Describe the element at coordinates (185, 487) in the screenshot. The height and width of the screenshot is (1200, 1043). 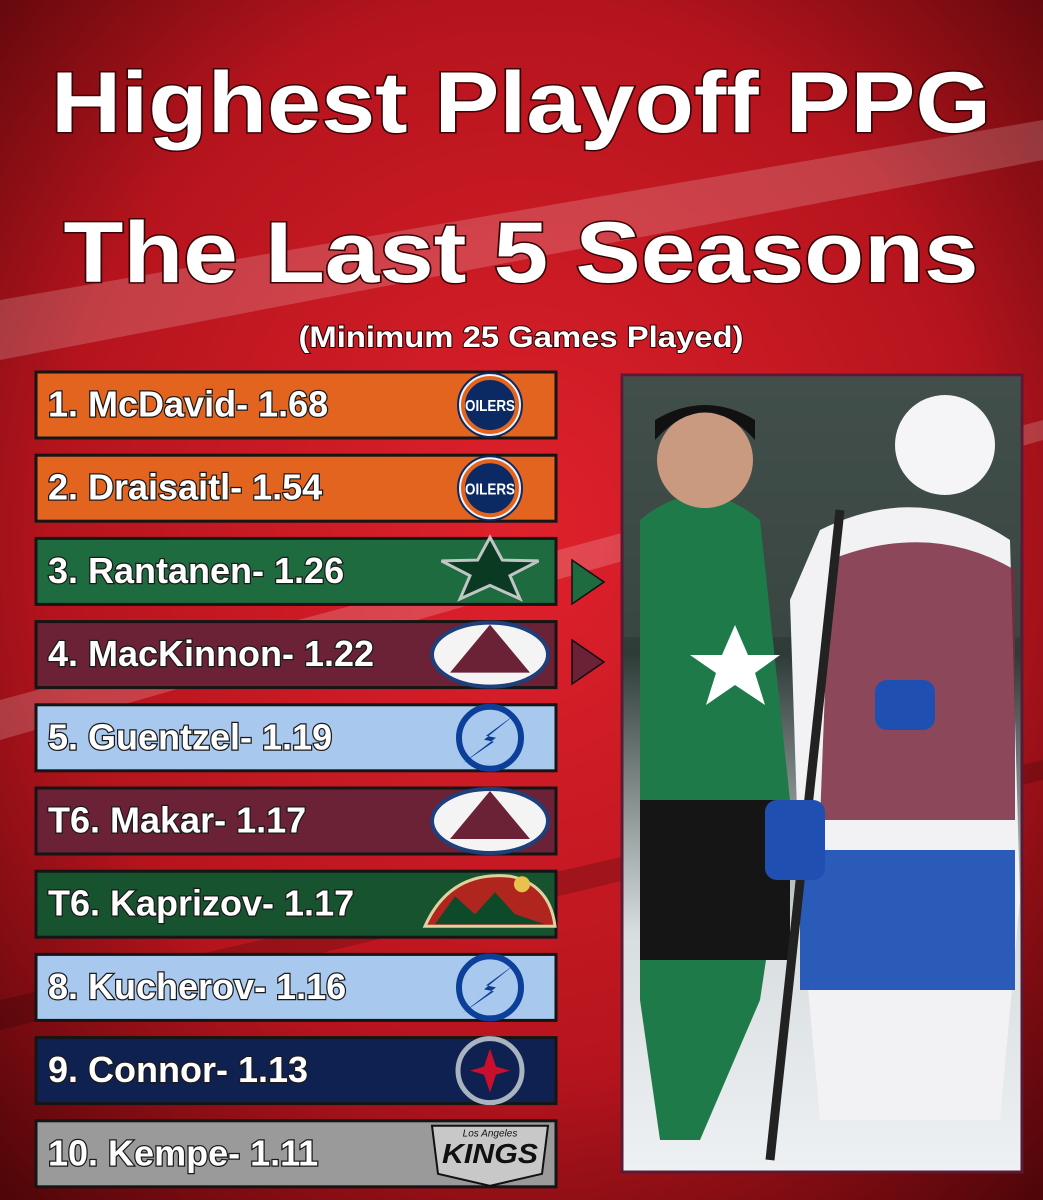
I see `row-label: 2. Draisaitl- 1.54` at that location.